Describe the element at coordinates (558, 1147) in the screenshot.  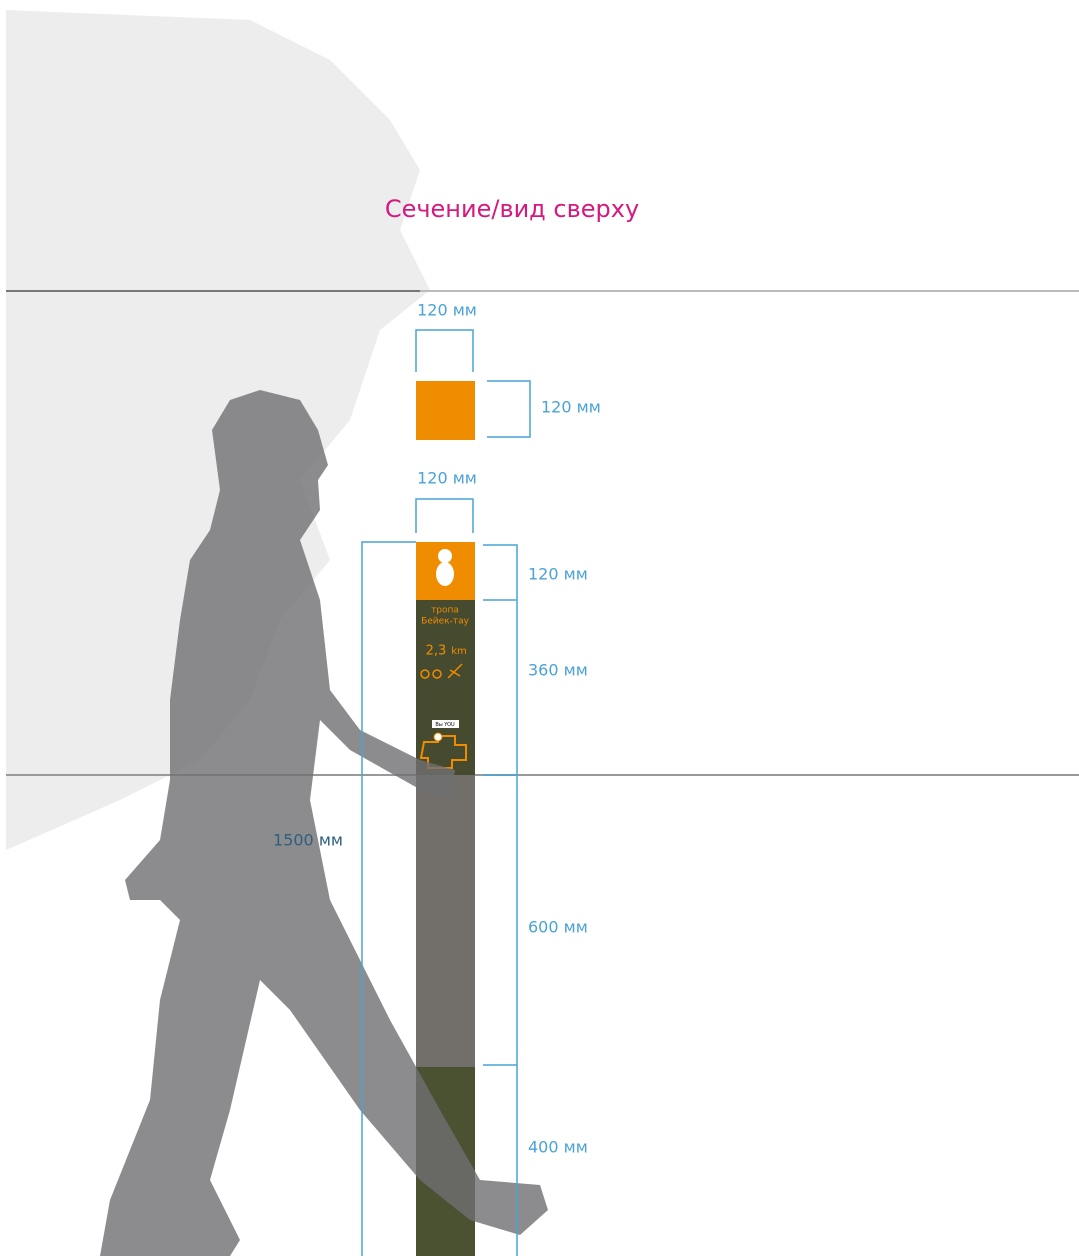
I see `dimension-label: 400 мм` at that location.